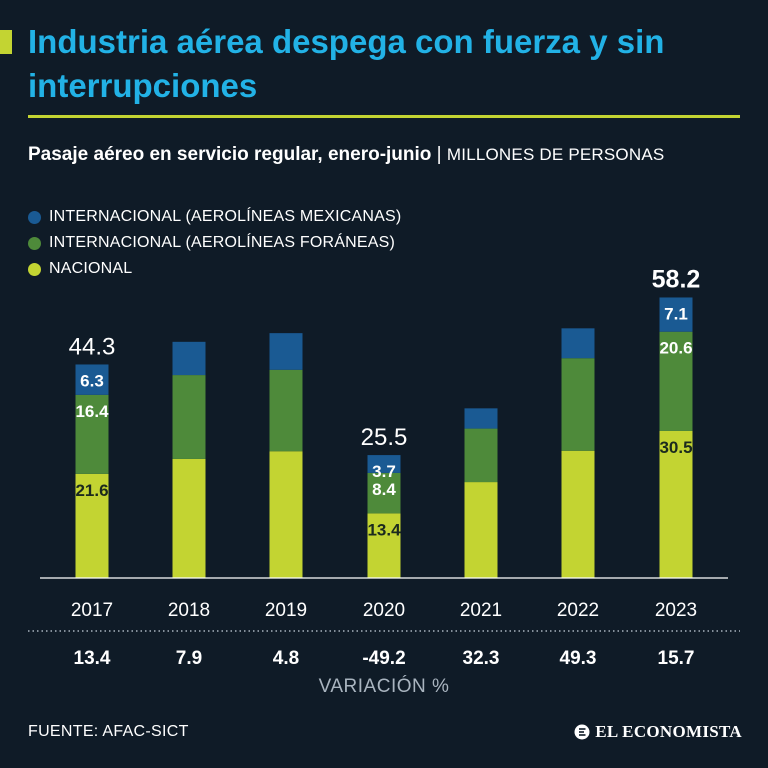  What do you see at coordinates (286, 410) in the screenshot?
I see `bar-segment-2019-foraneas` at bounding box center [286, 410].